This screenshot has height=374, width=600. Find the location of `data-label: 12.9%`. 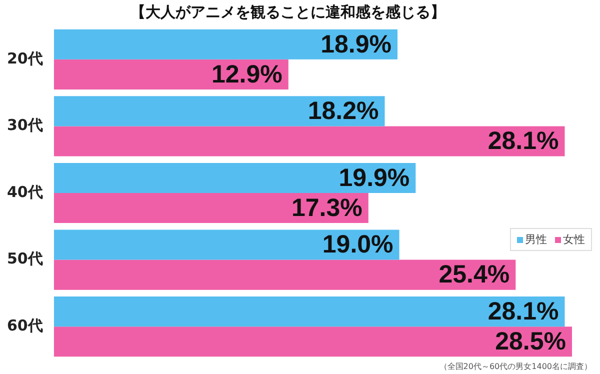

data-label: 12.9% is located at coordinates (247, 74).